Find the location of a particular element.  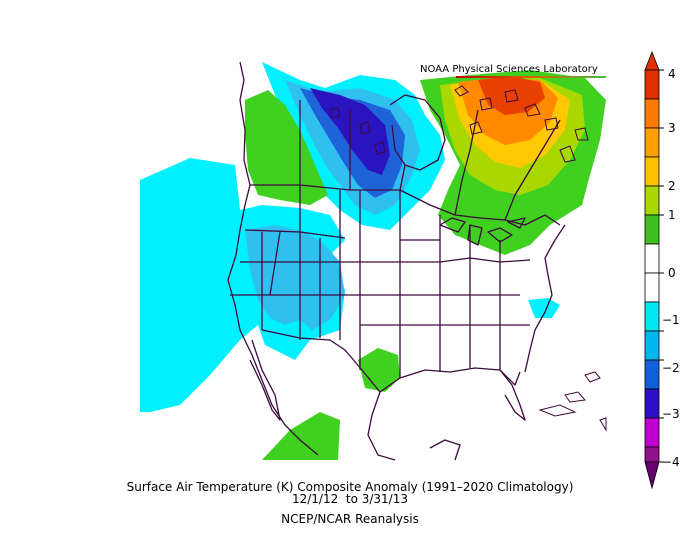

colorbar-tick-label: 0 is located at coordinates (672, 273).